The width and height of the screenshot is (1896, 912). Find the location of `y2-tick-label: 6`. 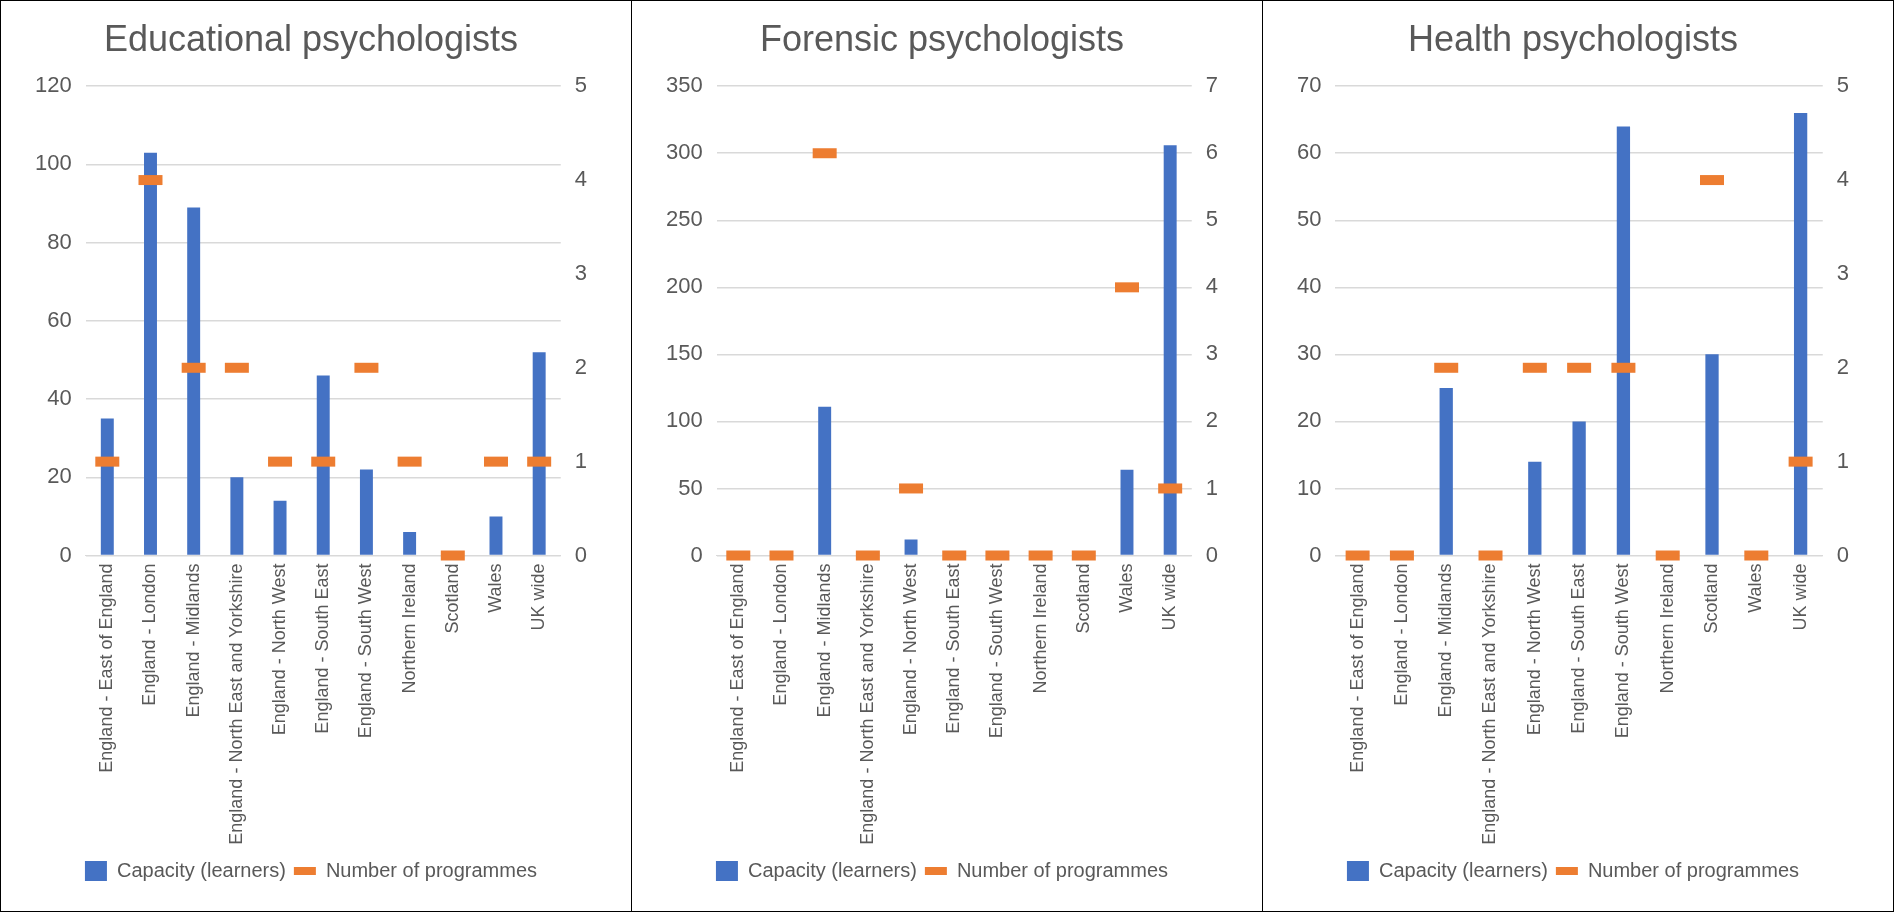

y2-tick-label: 6 is located at coordinates (1212, 152).